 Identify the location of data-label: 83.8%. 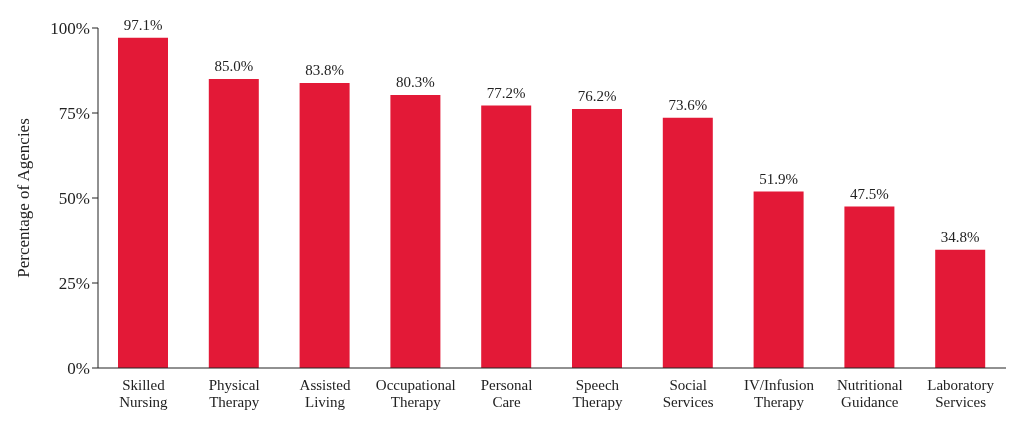
(324, 70).